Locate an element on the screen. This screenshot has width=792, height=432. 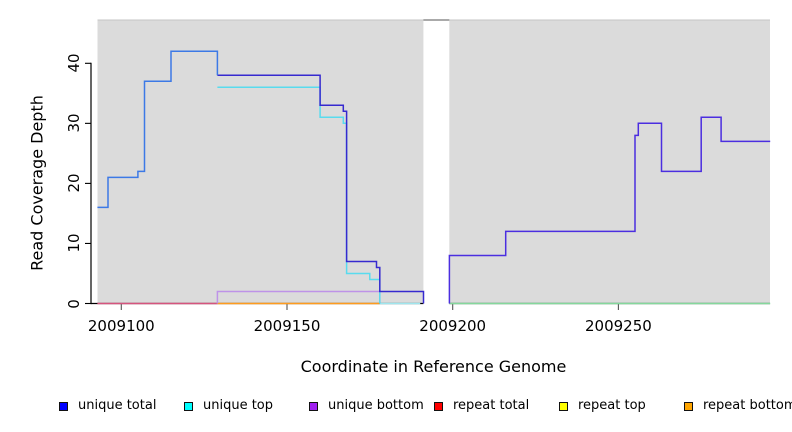
y-axis-title: Read Coverage Depth is located at coordinates (37, 183).